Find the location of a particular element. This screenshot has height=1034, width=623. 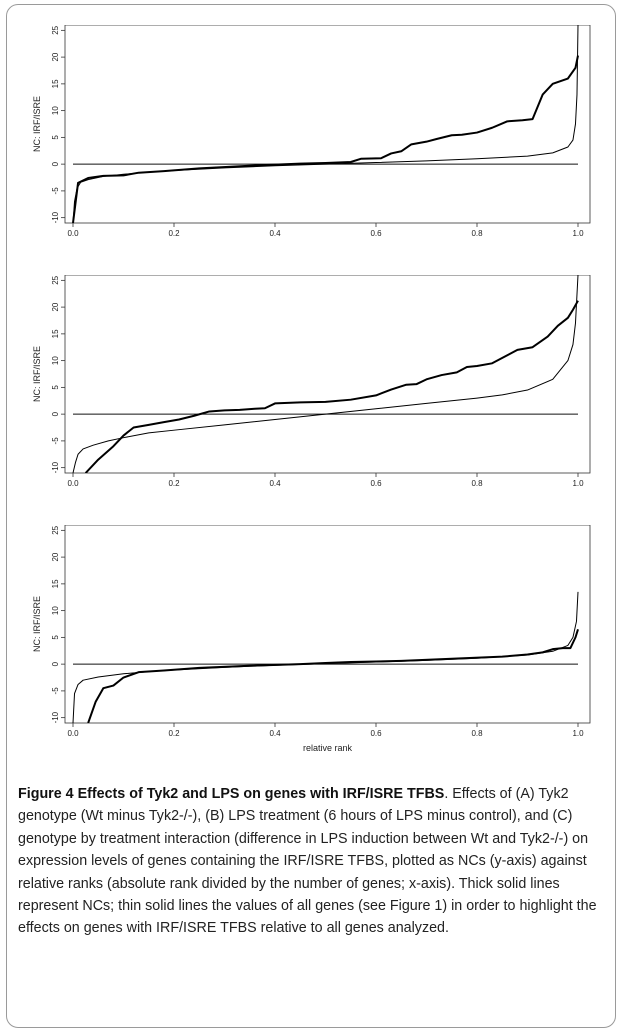

x-tick-label-c-1: 0.2 is located at coordinates (174, 733).